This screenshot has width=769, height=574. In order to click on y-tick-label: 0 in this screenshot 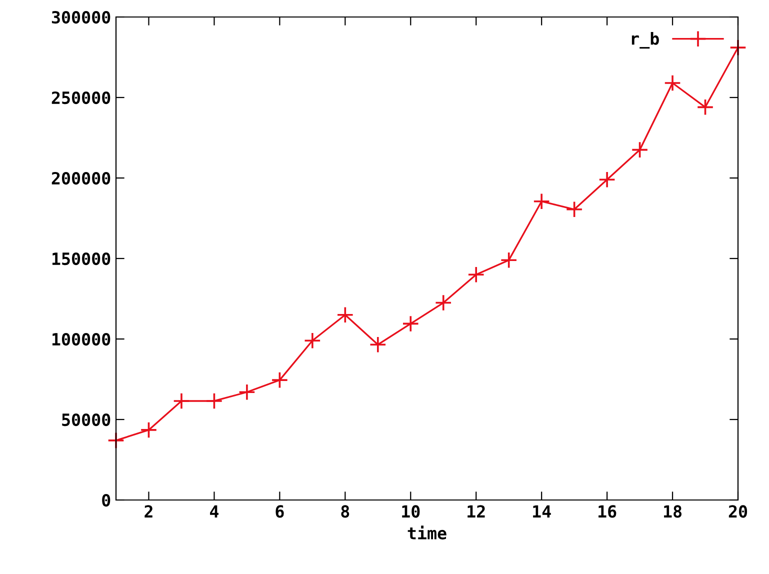, I will do `click(106, 500)`.